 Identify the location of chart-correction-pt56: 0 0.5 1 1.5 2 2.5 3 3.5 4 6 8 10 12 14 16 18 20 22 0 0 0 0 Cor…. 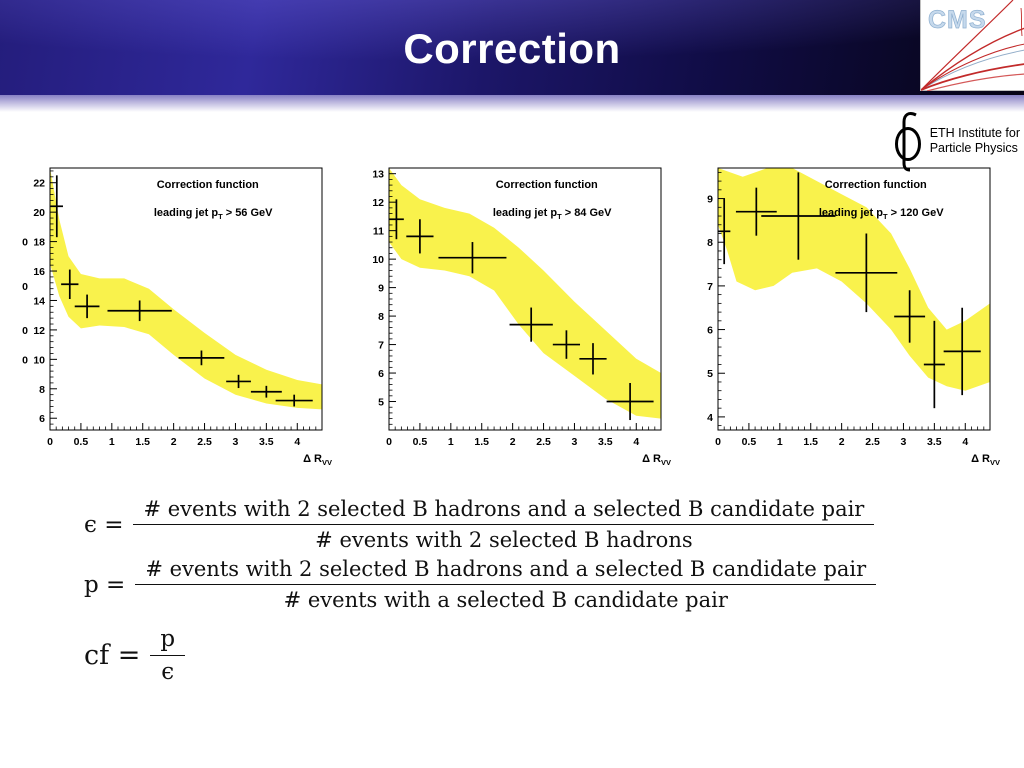
(177, 317).